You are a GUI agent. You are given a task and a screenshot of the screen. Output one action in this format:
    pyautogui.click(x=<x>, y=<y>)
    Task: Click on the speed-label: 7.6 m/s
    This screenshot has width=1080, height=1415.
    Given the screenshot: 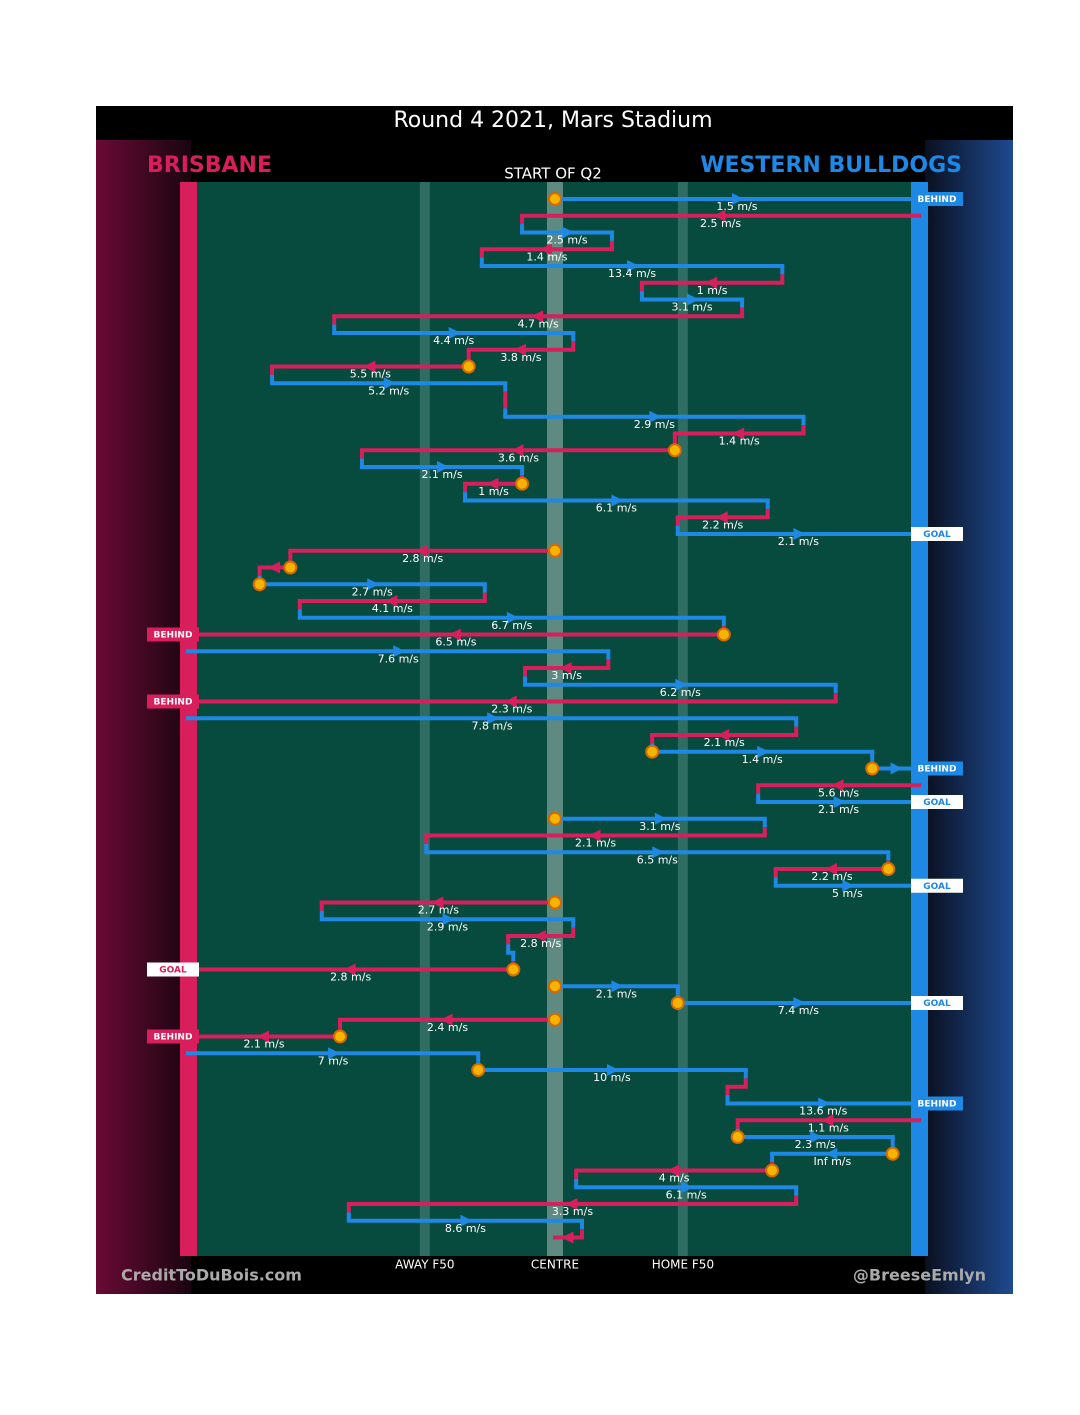 What is the action you would take?
    pyautogui.click(x=398, y=658)
    